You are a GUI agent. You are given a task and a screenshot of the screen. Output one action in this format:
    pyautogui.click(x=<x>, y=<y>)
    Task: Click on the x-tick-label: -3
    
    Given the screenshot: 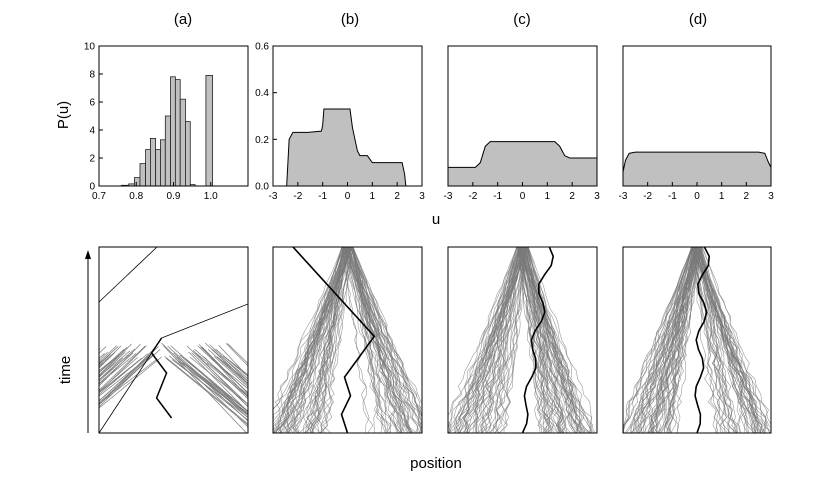 What is the action you would take?
    pyautogui.click(x=623, y=196)
    